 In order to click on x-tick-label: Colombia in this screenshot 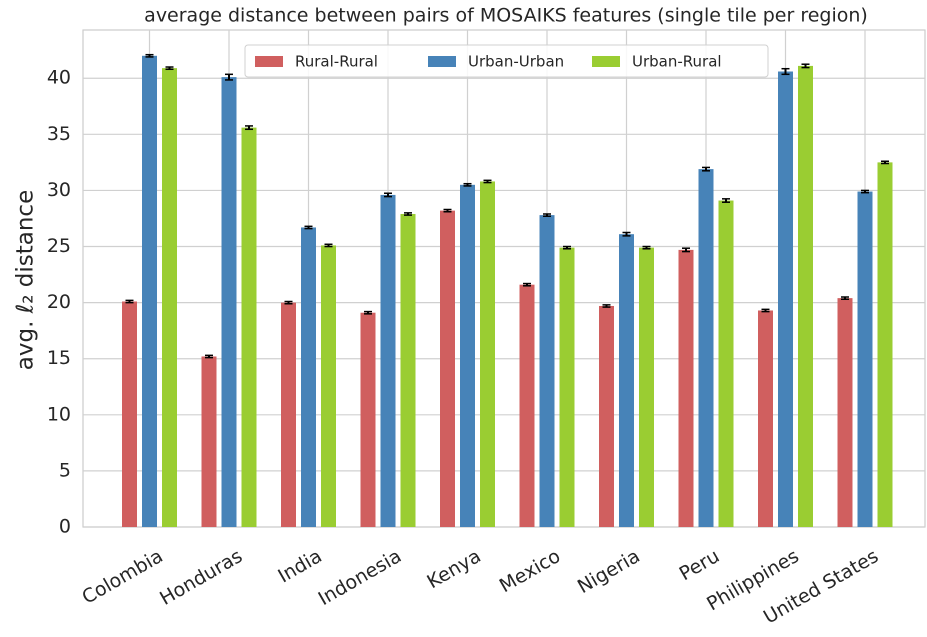, I will do `click(122, 577)`.